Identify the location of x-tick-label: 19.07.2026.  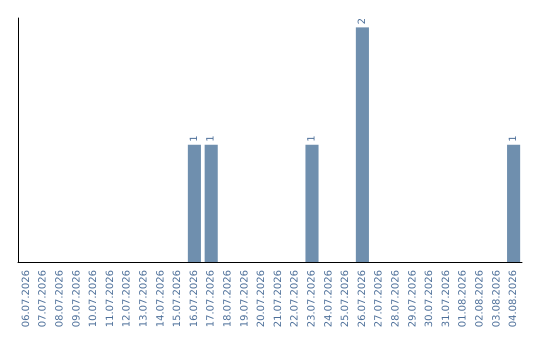
(244, 299).